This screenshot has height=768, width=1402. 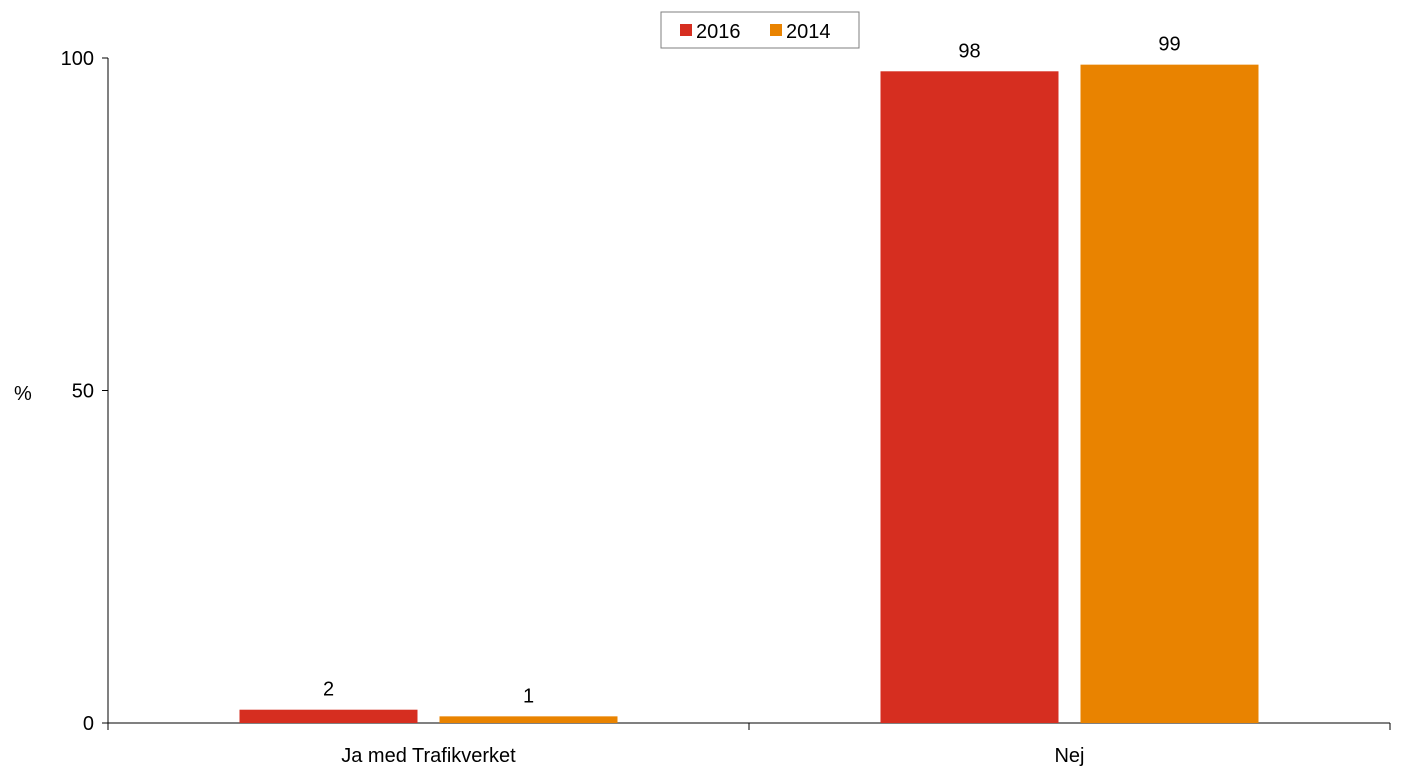 What do you see at coordinates (77, 59) in the screenshot?
I see `y-tick-label: 100` at bounding box center [77, 59].